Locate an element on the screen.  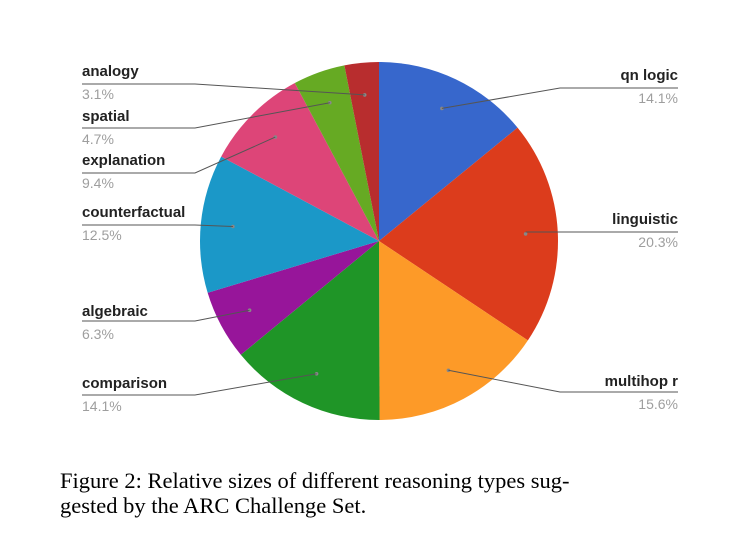
pie-slice-spatial is located at coordinates (336, 153).